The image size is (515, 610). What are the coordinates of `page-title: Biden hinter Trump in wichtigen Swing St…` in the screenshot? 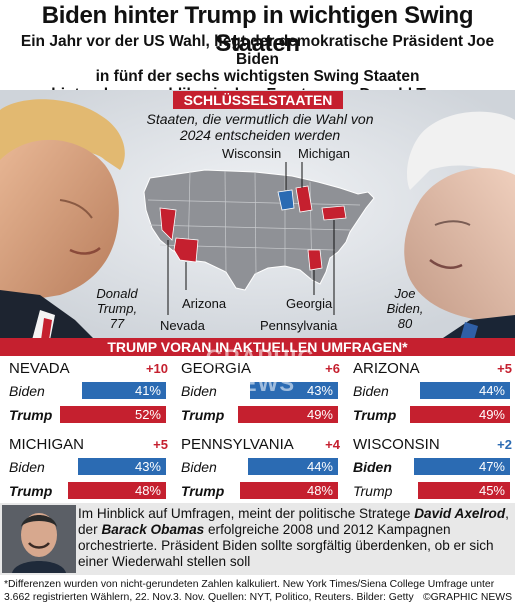 It's located at (257, 29).